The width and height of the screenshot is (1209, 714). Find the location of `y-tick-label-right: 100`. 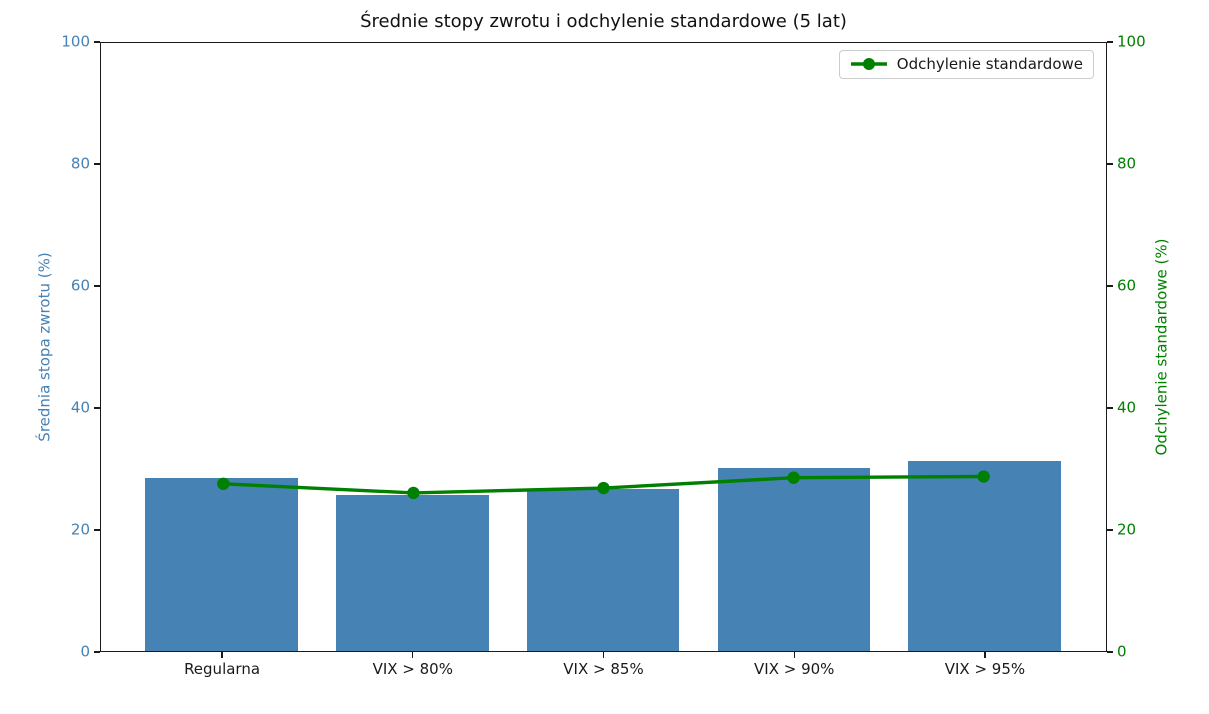

y-tick-label-right: 100 is located at coordinates (1131, 41).